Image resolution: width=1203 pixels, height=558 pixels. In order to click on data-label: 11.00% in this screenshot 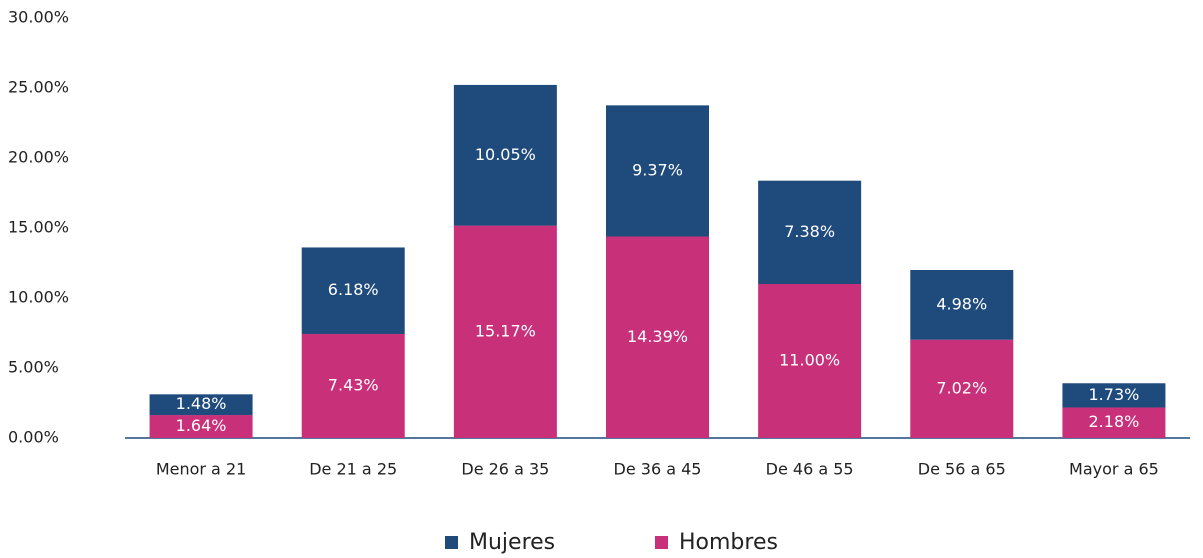, I will do `click(809, 360)`.